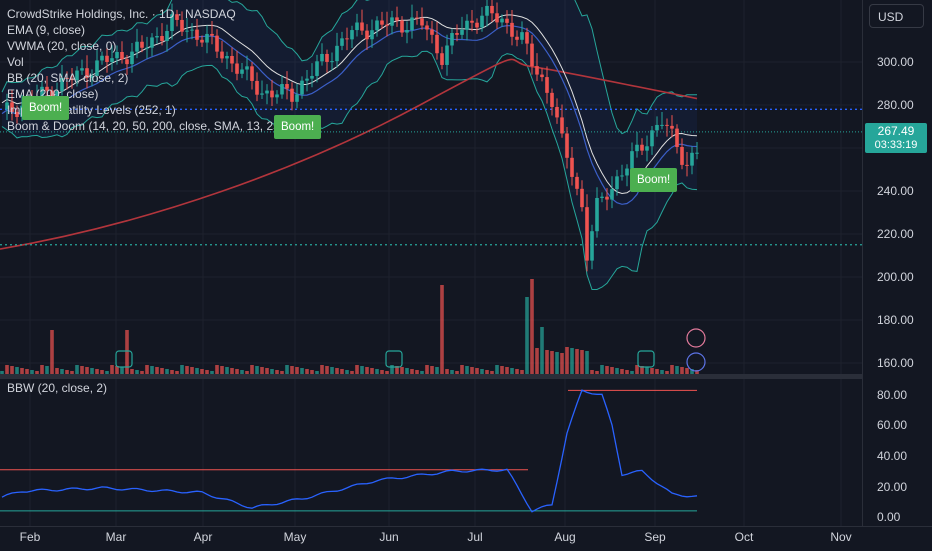  I want to click on time-tick: Jun, so click(389, 537).